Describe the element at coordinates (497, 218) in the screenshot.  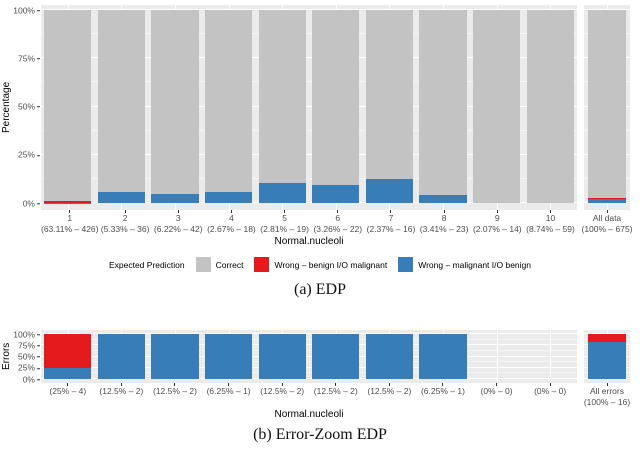
I see `x-category-label: 9` at that location.